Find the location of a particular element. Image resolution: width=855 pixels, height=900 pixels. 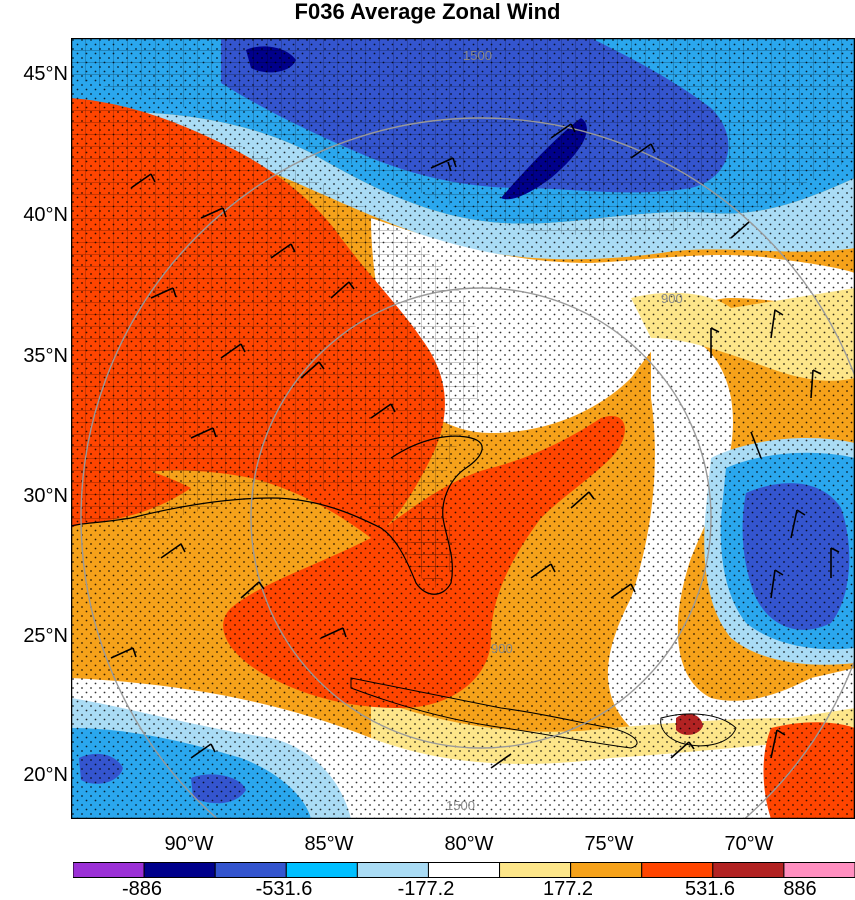

colorbar is located at coordinates (464, 870).